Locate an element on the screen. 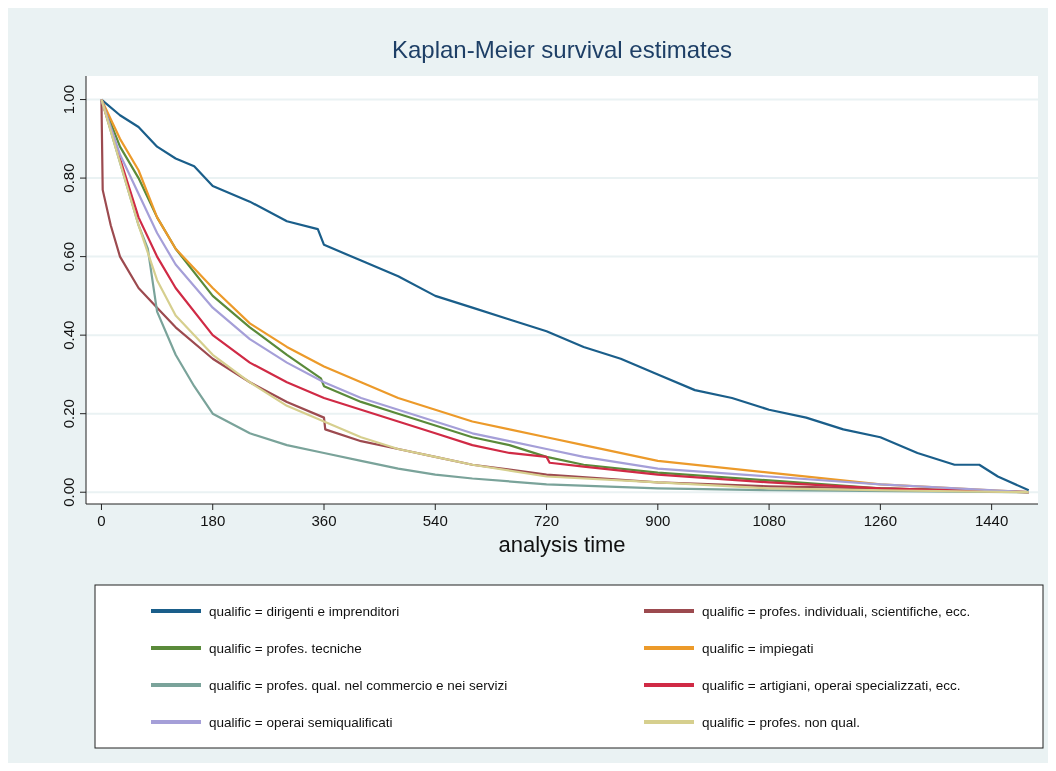 The width and height of the screenshot is (1056, 771). x-tick-label: 180 is located at coordinates (213, 520).